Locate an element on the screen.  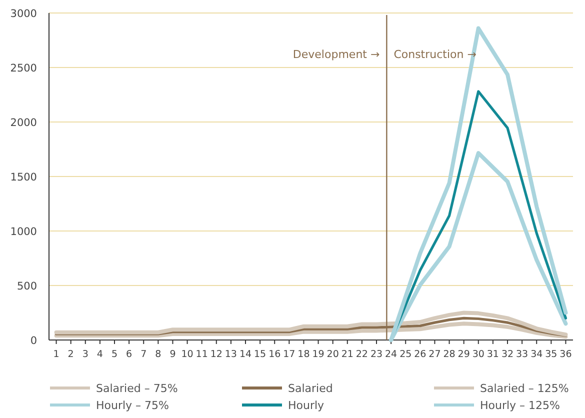
y-tick-label: 2500 is located at coordinates (23, 68).